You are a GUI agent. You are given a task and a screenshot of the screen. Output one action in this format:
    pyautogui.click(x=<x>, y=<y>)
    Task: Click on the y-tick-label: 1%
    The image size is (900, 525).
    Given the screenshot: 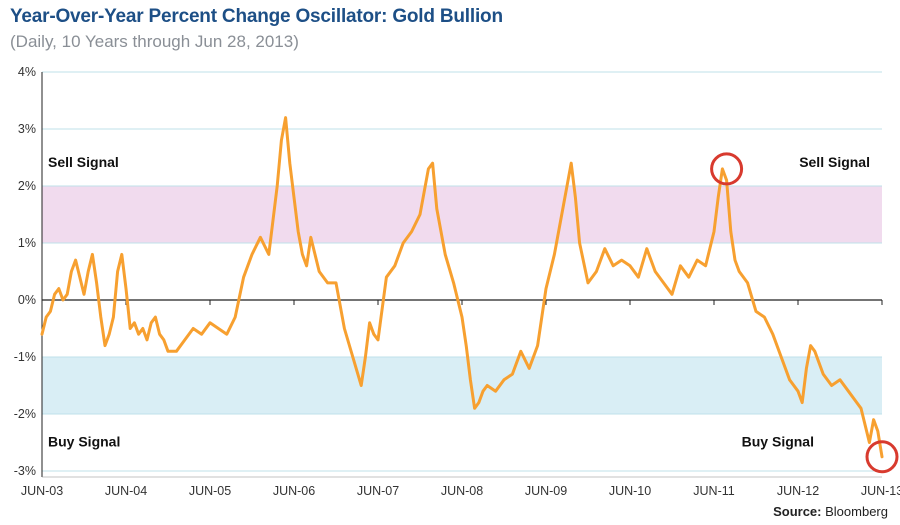 What is the action you would take?
    pyautogui.click(x=27, y=243)
    